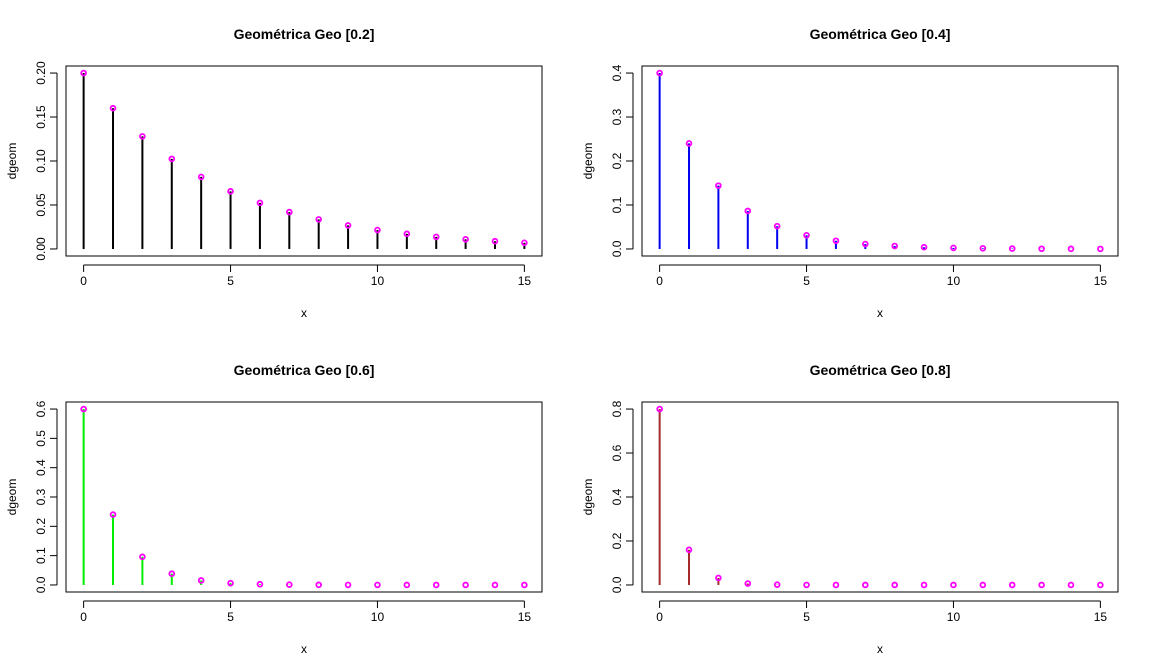  What do you see at coordinates (41, 205) in the screenshot?
I see `y-tick-label: 0.05` at bounding box center [41, 205].